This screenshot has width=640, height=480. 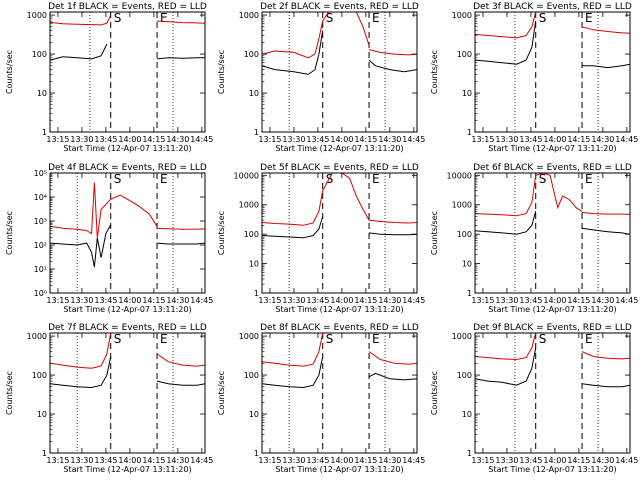 I want to click on panel-title: Det 7f BLACK = Events, RED = LLD, so click(x=127, y=328).